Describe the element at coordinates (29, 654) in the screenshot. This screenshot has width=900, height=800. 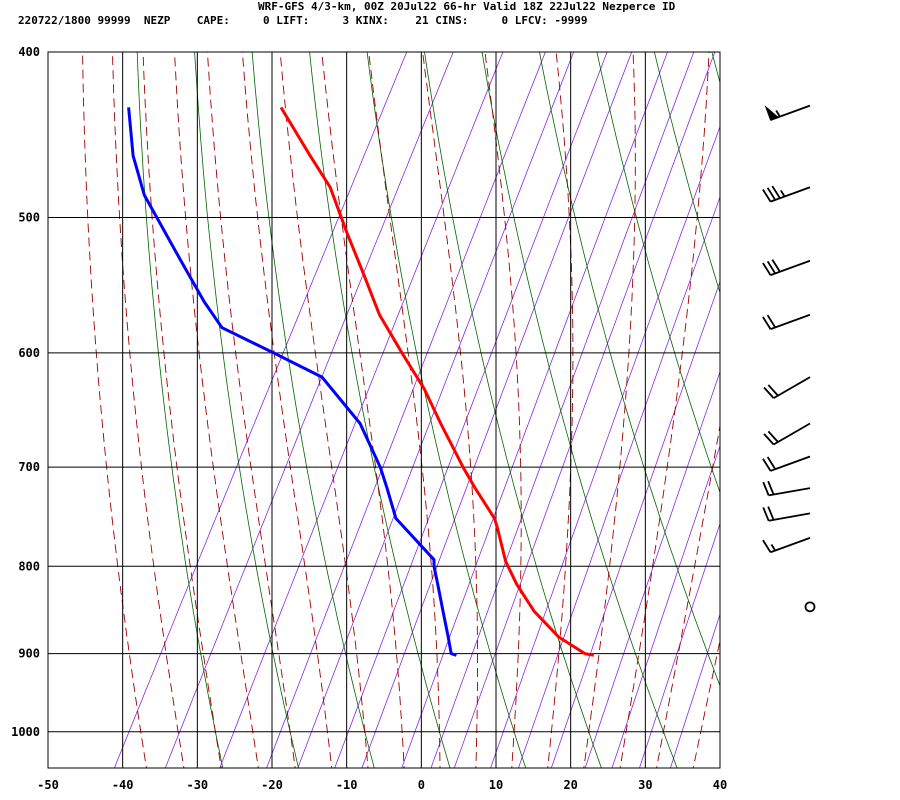
I see `pressure-tick-label: 900` at that location.